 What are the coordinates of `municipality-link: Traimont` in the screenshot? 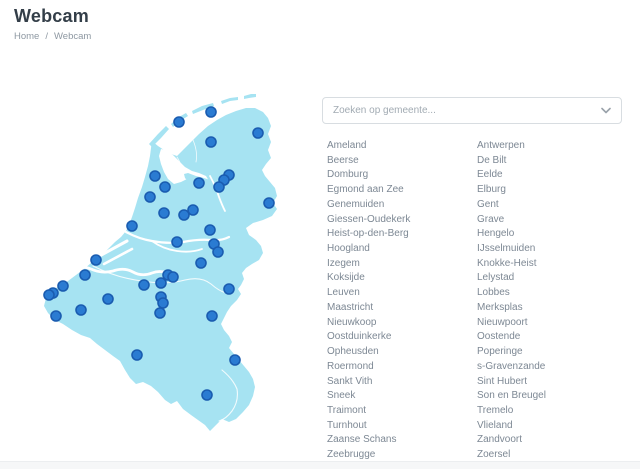 It's located at (347, 410).